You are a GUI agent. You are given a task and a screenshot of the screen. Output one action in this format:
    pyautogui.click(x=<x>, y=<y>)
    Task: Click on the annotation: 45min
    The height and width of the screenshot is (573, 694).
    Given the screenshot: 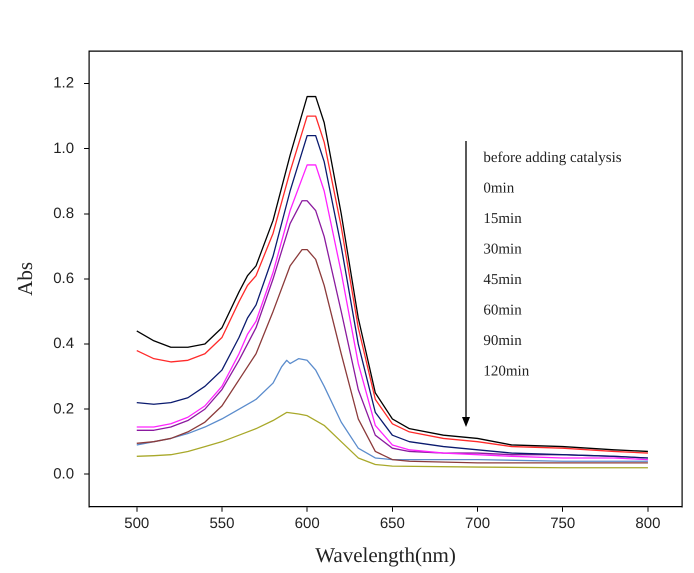 What is the action you would take?
    pyautogui.click(x=502, y=280)
    